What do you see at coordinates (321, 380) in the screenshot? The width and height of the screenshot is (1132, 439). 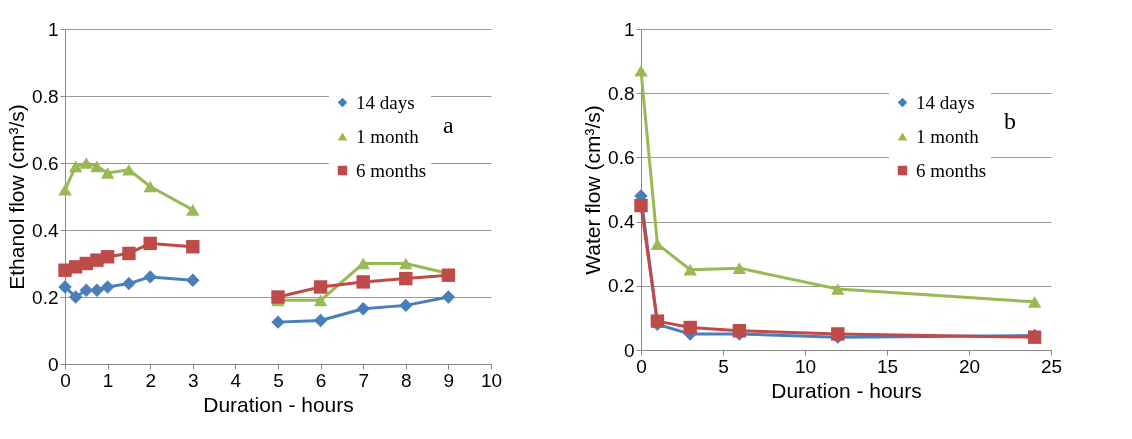 I see `x-tick-label: 6` at bounding box center [321, 380].